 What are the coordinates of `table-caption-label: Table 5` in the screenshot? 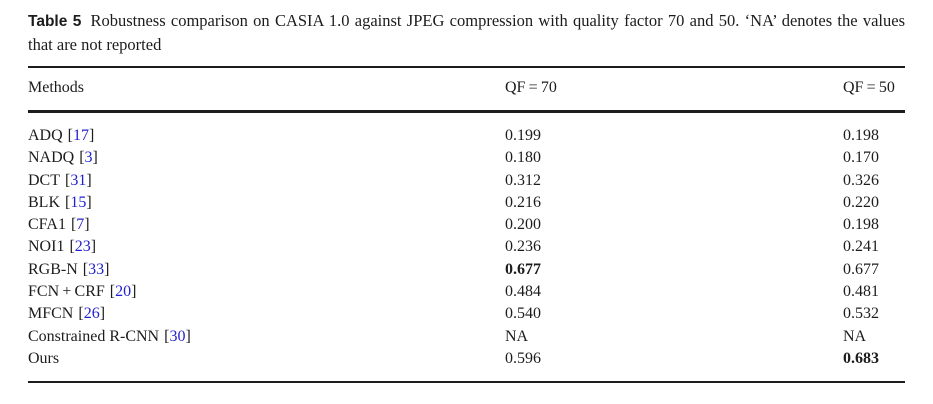 It's located at (55, 21).